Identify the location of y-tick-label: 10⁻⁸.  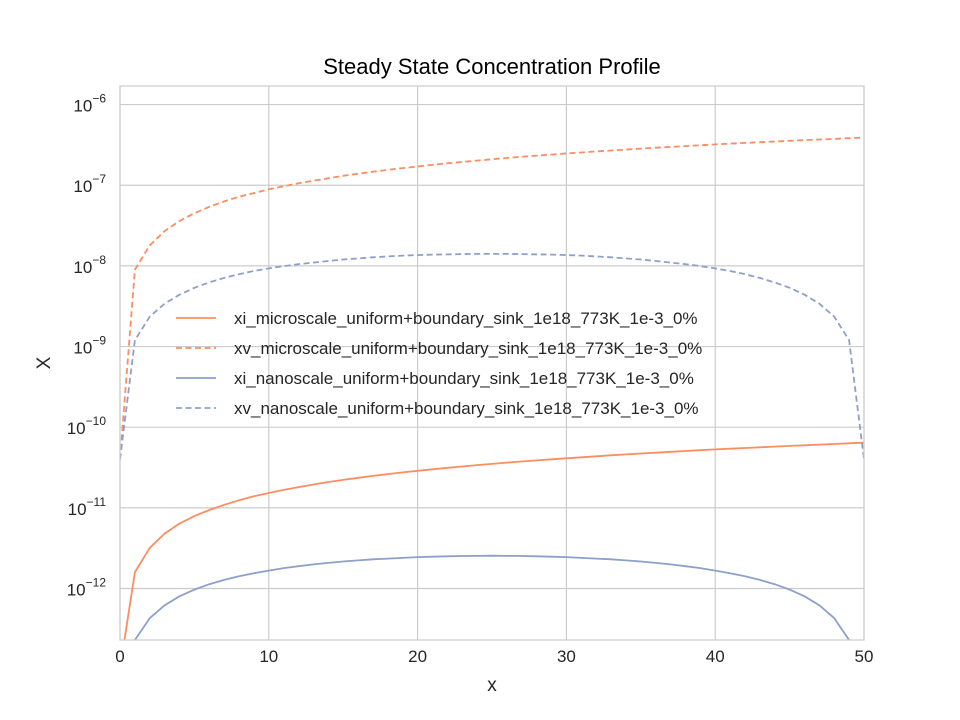
(89, 265).